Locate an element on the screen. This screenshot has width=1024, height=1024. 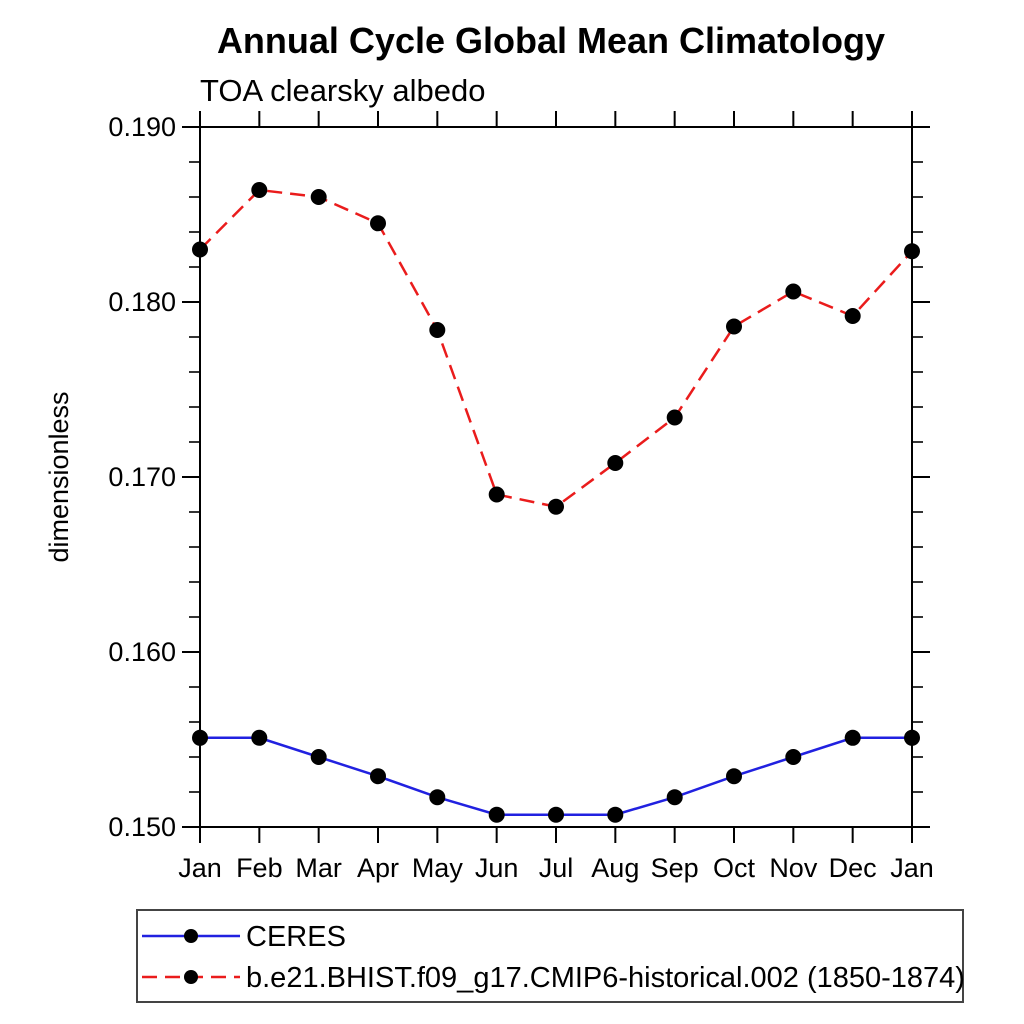
legend-marker-ceres is located at coordinates (191, 936).